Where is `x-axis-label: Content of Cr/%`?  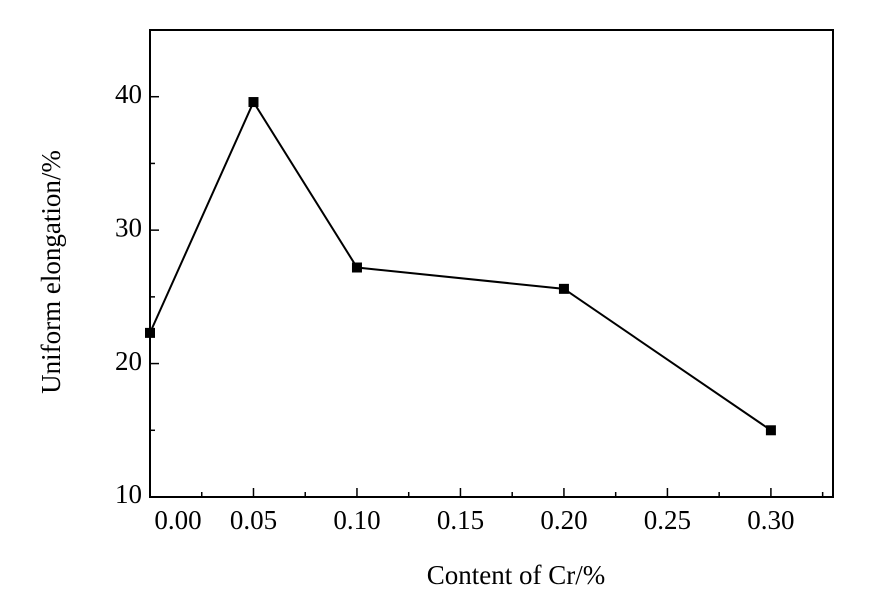
x-axis-label: Content of Cr/% is located at coordinates (516, 575).